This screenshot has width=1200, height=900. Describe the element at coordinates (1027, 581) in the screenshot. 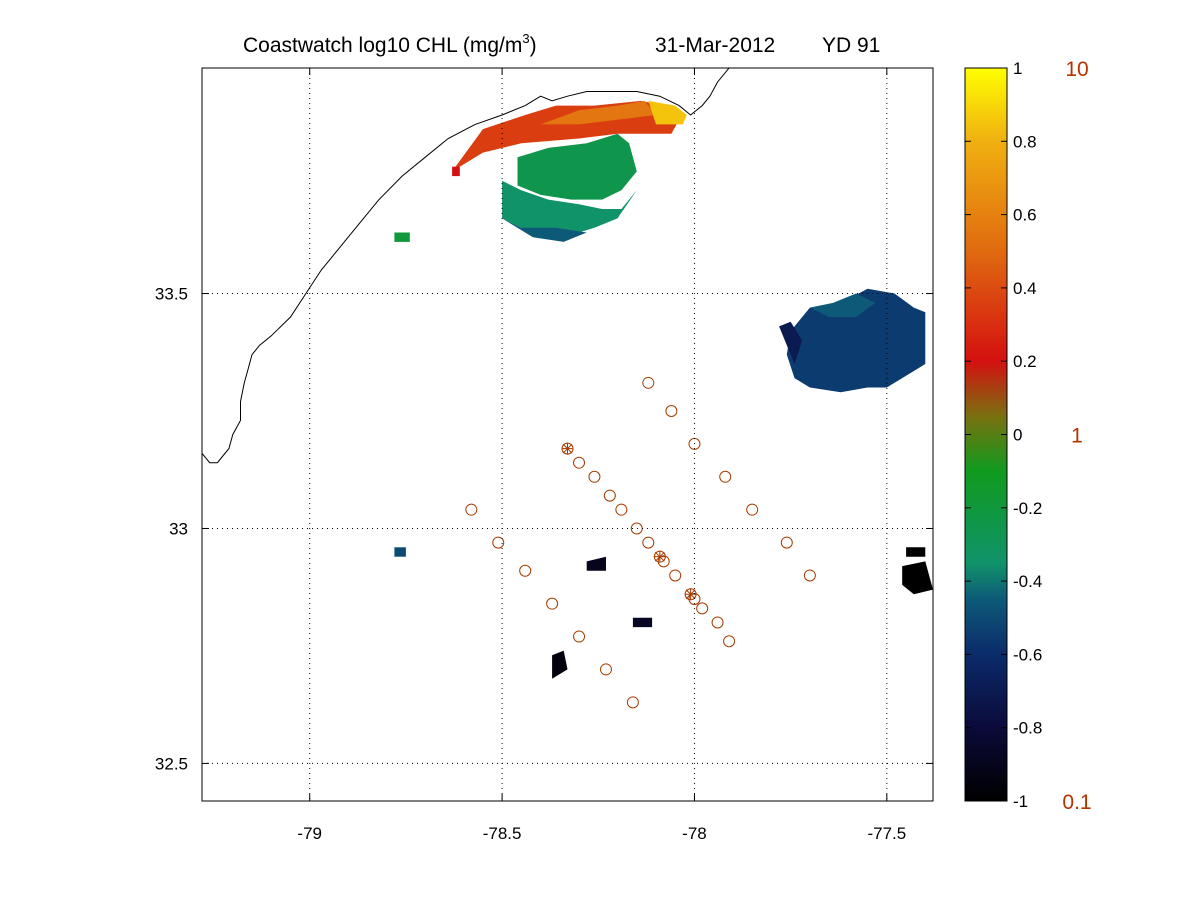

I see `colorbar-tick-label: -0.4` at that location.